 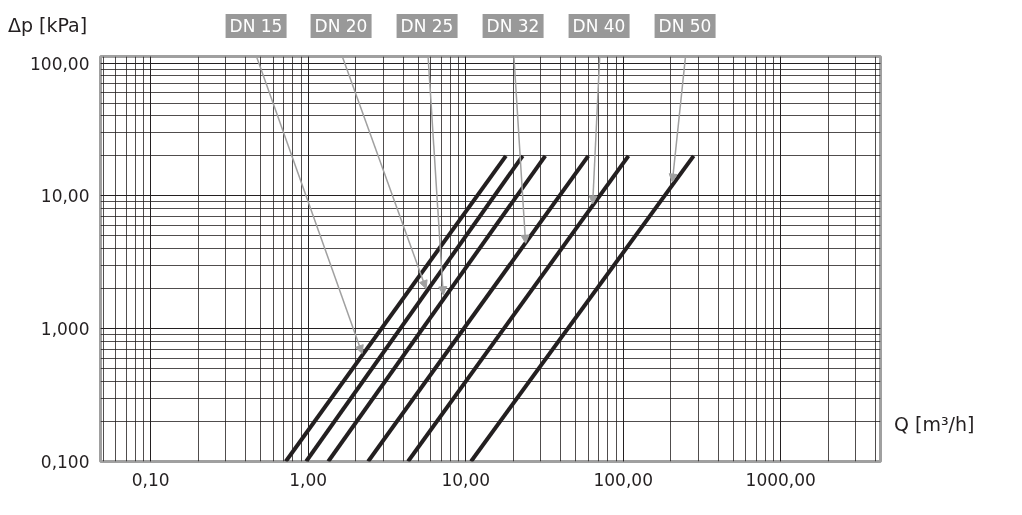 I want to click on x-tick-label: 1,00, so click(x=308, y=479).